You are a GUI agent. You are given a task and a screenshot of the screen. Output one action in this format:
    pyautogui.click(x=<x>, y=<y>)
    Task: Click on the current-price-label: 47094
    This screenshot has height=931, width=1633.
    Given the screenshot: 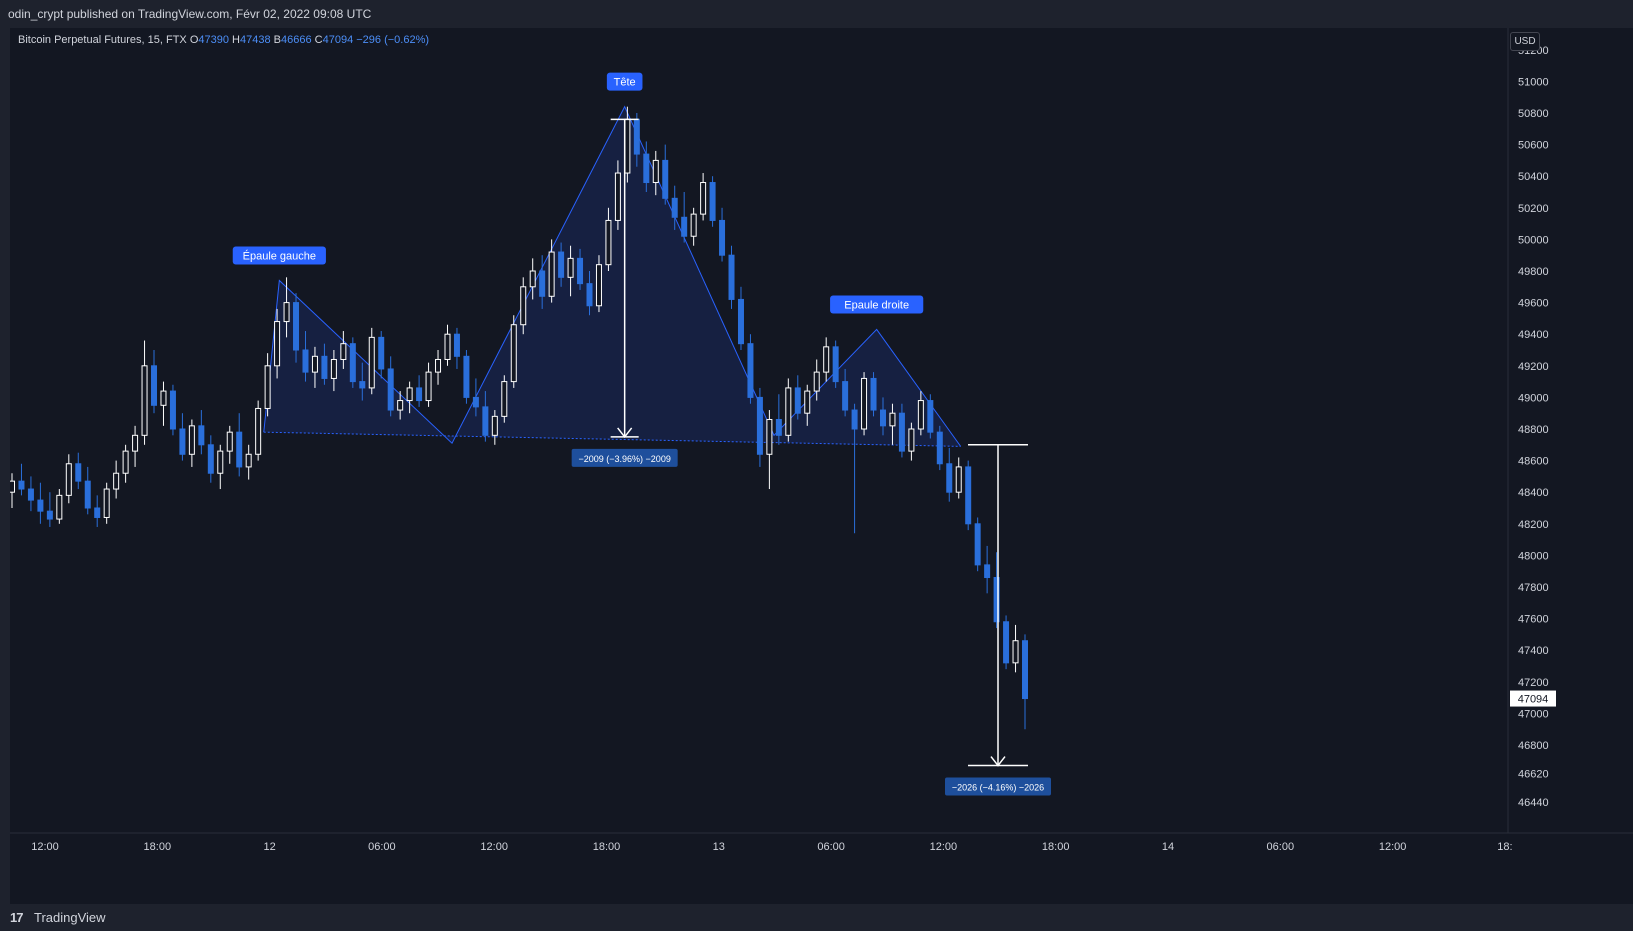 What is the action you would take?
    pyautogui.click(x=1533, y=700)
    